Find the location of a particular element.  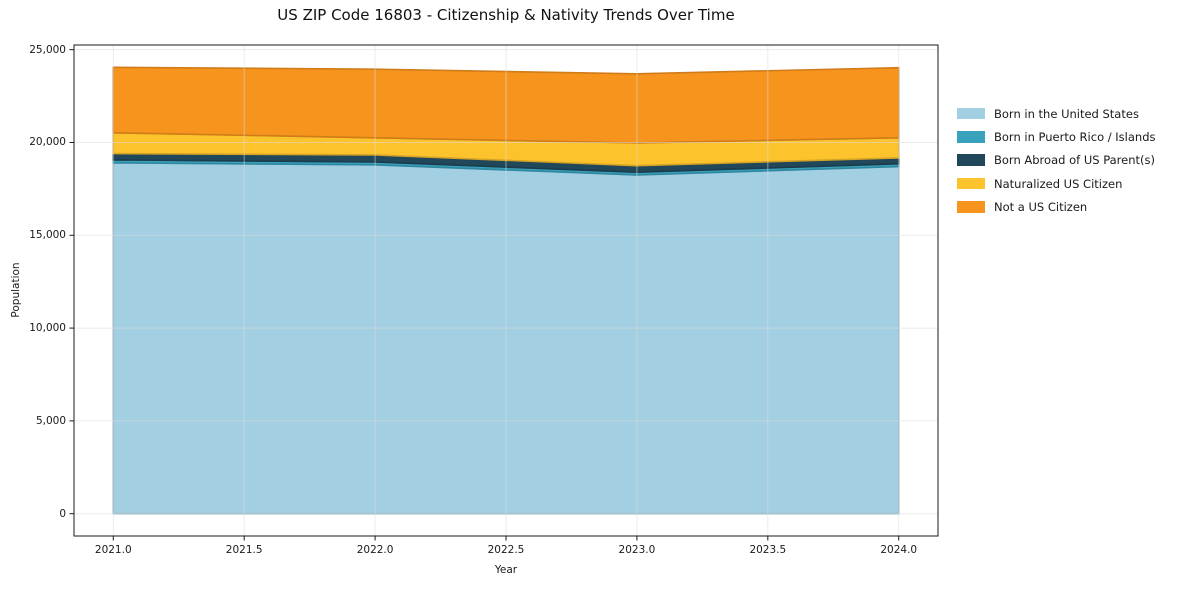

legend-item: Naturalized US Citizen is located at coordinates (1056, 183).